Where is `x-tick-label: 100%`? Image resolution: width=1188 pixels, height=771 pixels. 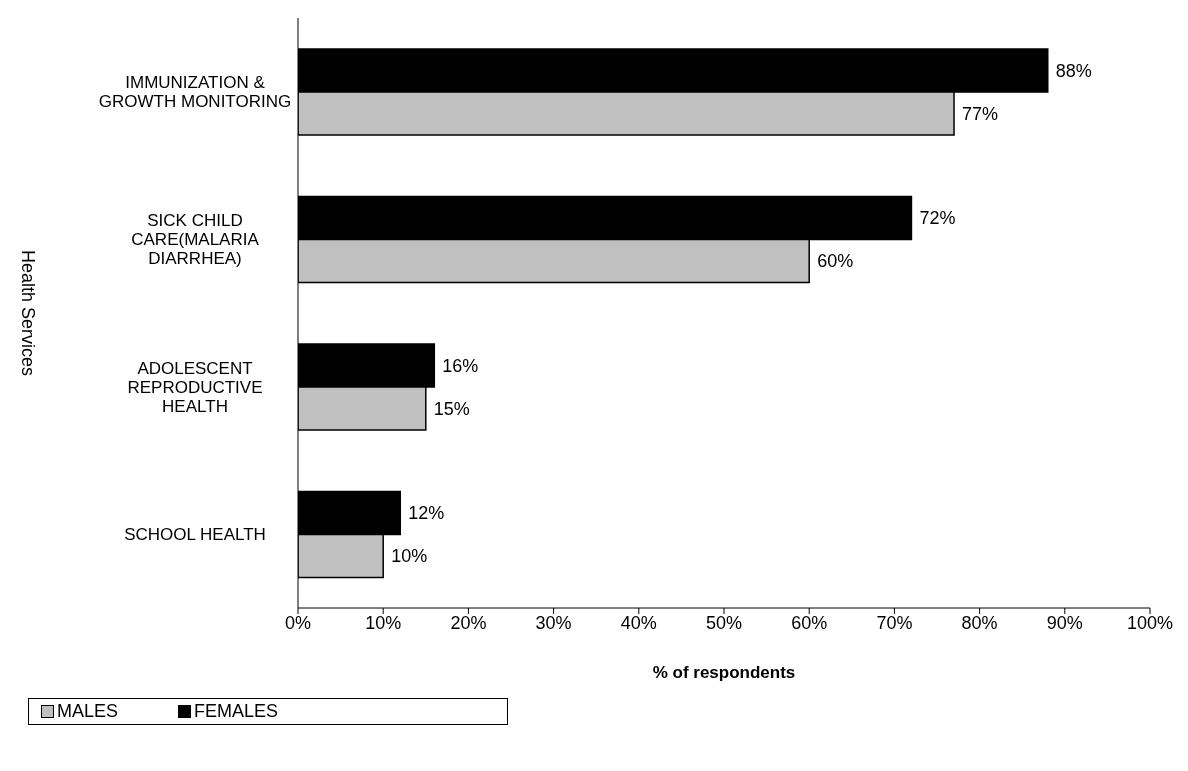
x-tick-label: 100% is located at coordinates (1150, 622).